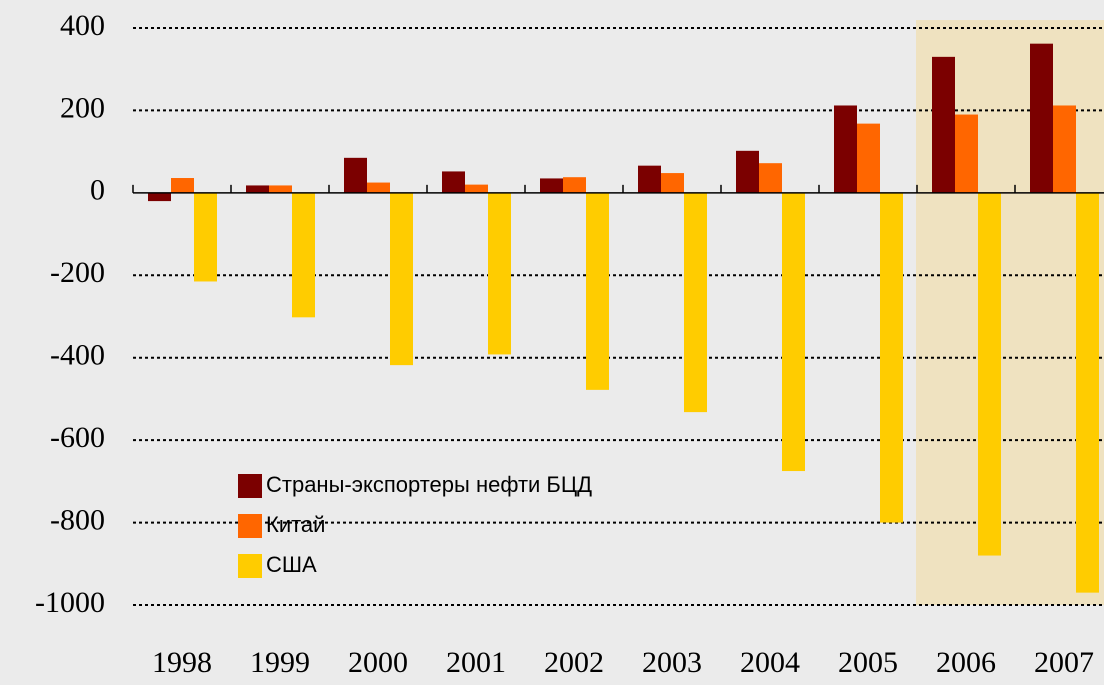 Image resolution: width=1104 pixels, height=685 pixels. Describe the element at coordinates (378, 662) in the screenshot. I see `x-tick-label: 2000` at that location.